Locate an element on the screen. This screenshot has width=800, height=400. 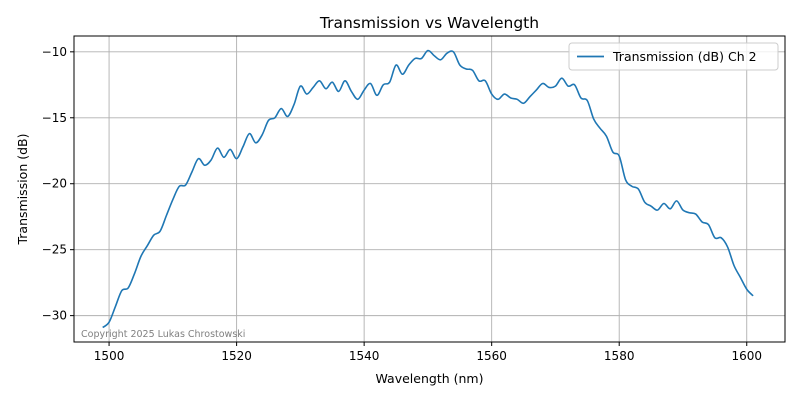
x-tick-label: 1560 is located at coordinates (491, 356).